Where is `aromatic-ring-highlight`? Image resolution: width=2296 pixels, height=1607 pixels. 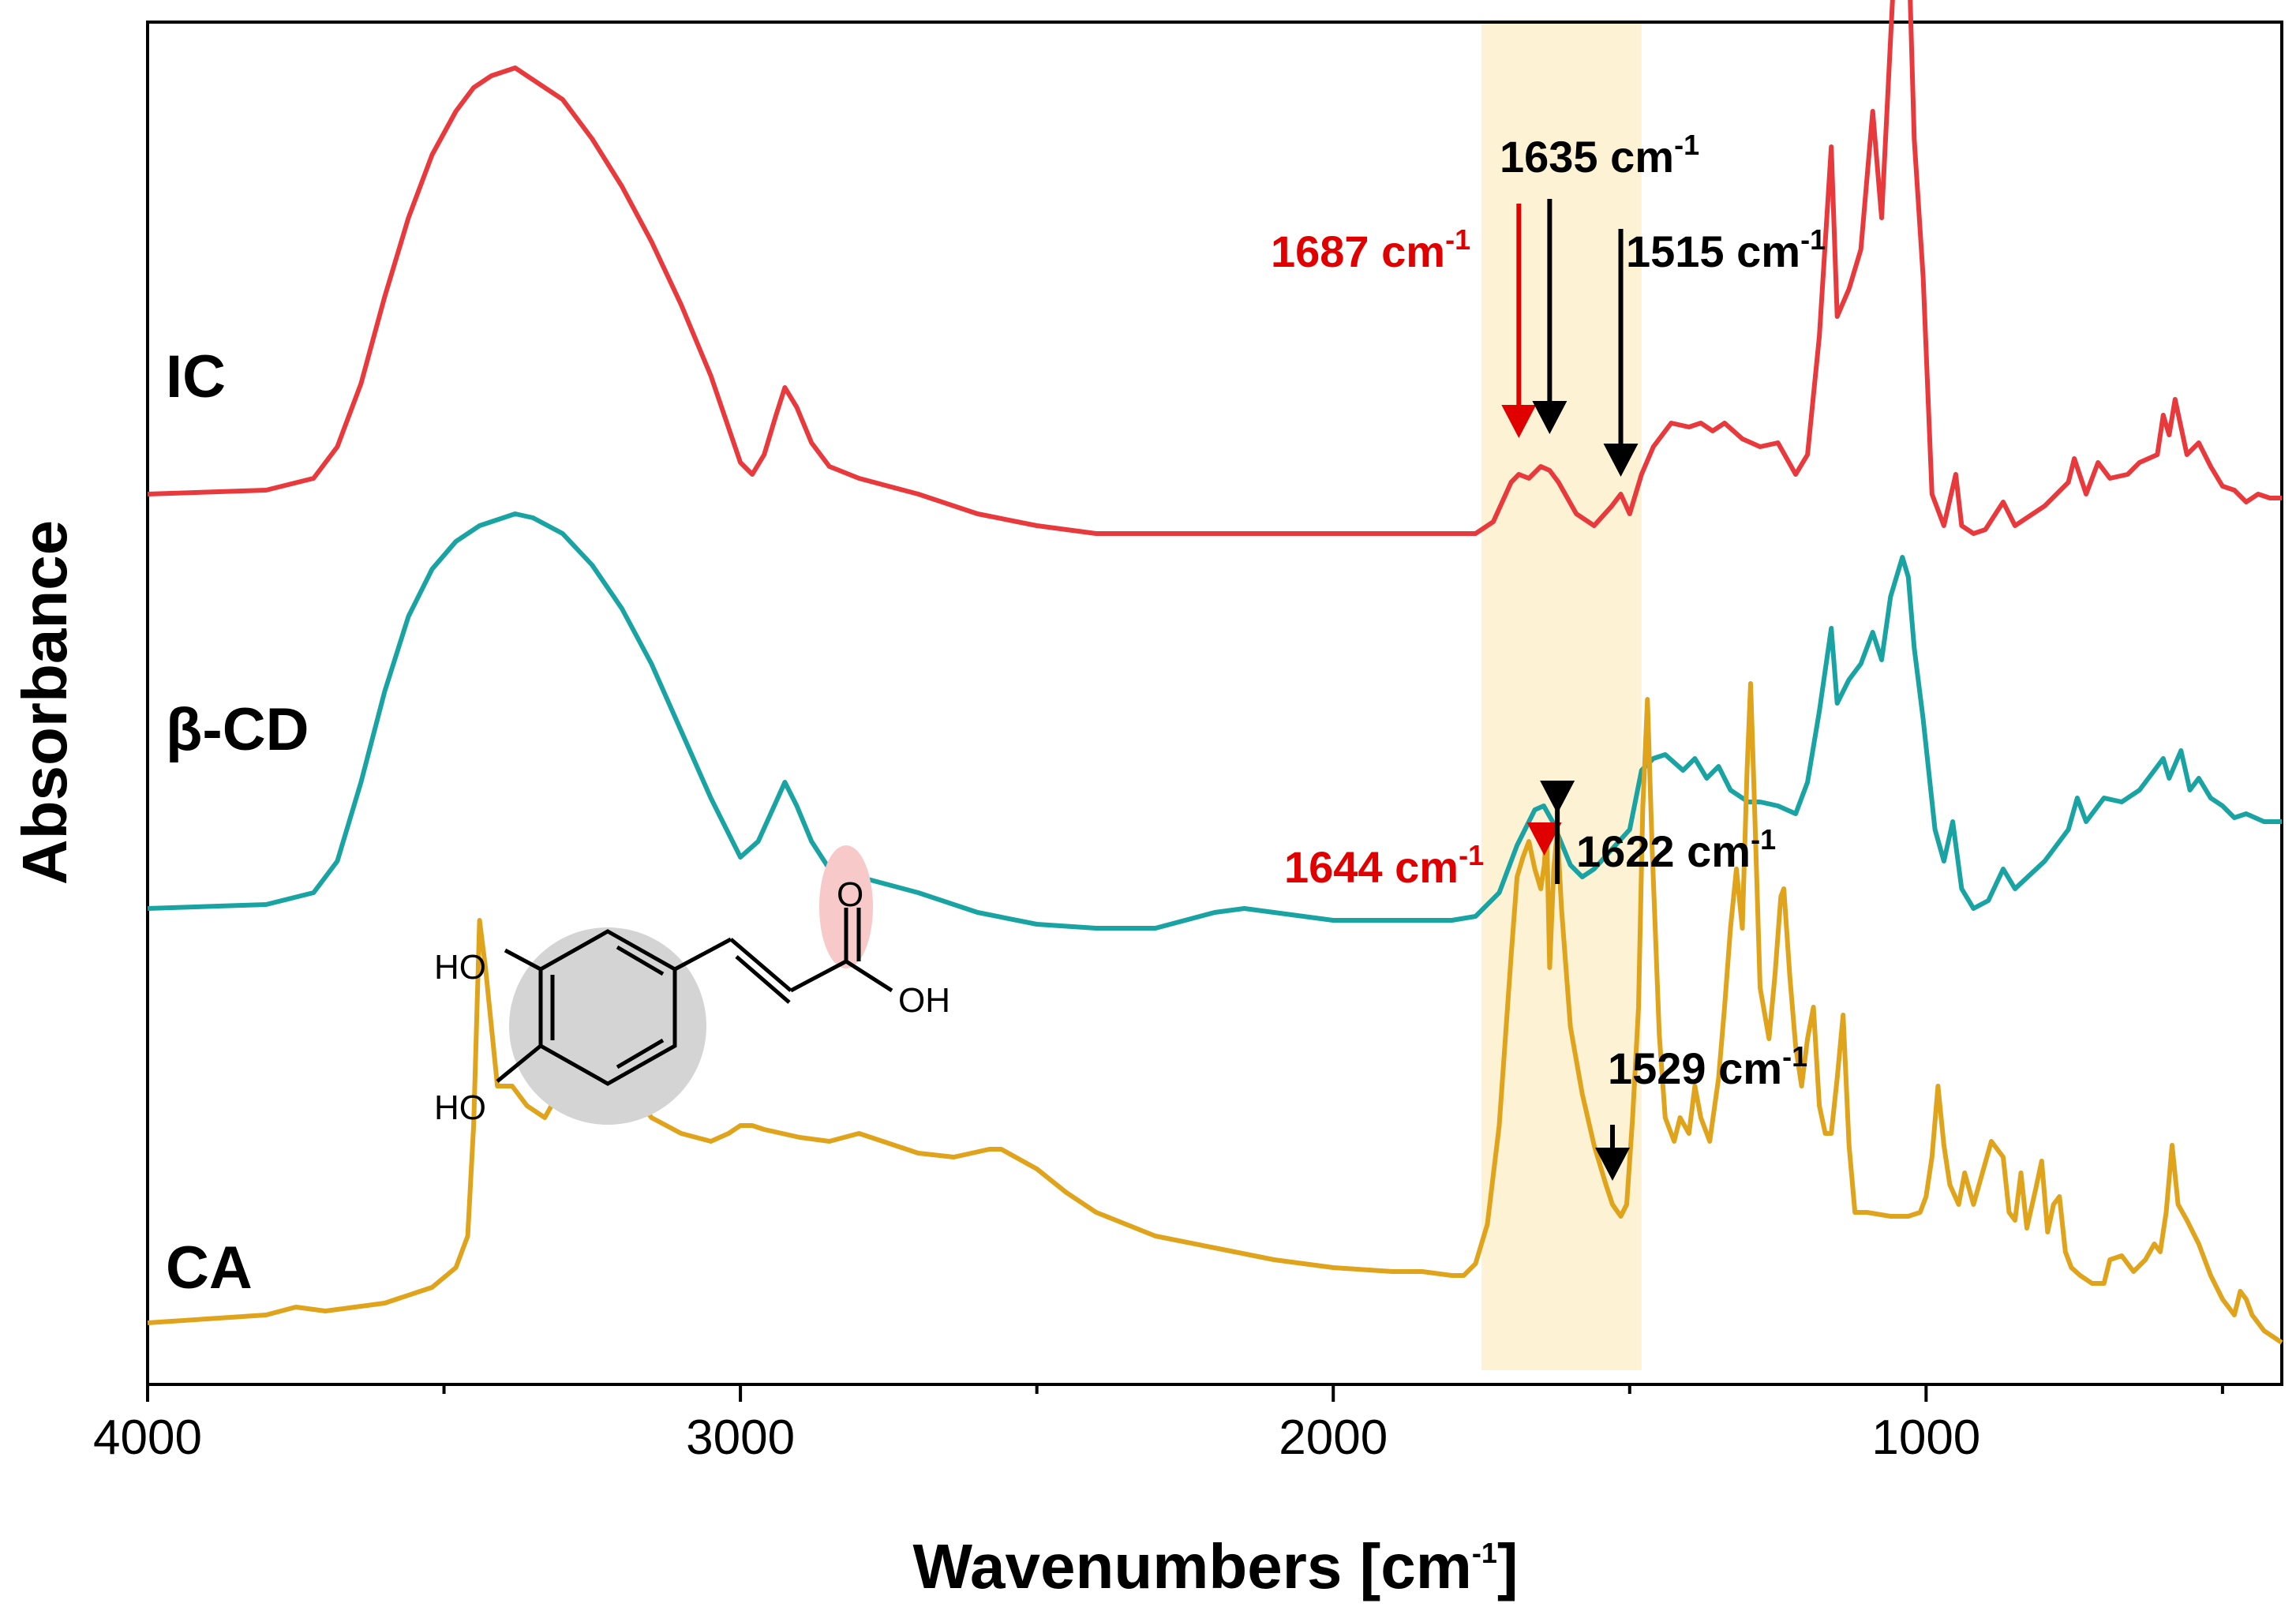
aromatic-ring-highlight is located at coordinates (607, 1026).